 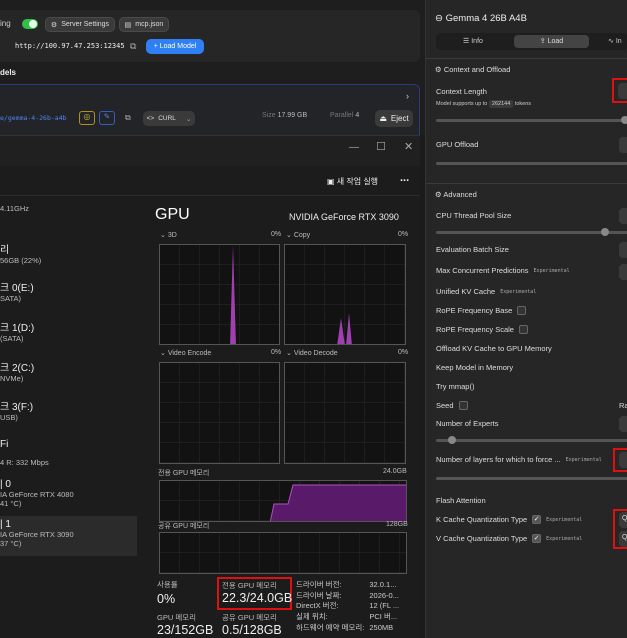 I want to click on curl-button: <> CURL ⌄, so click(x=169, y=118).